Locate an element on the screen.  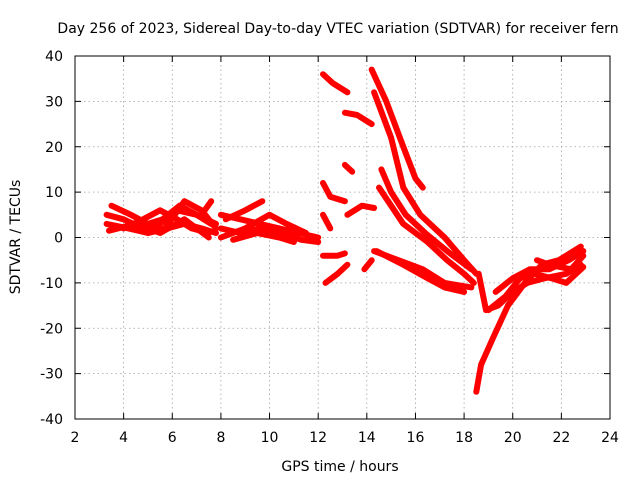
y-tick-label: -40 is located at coordinates (51, 420).